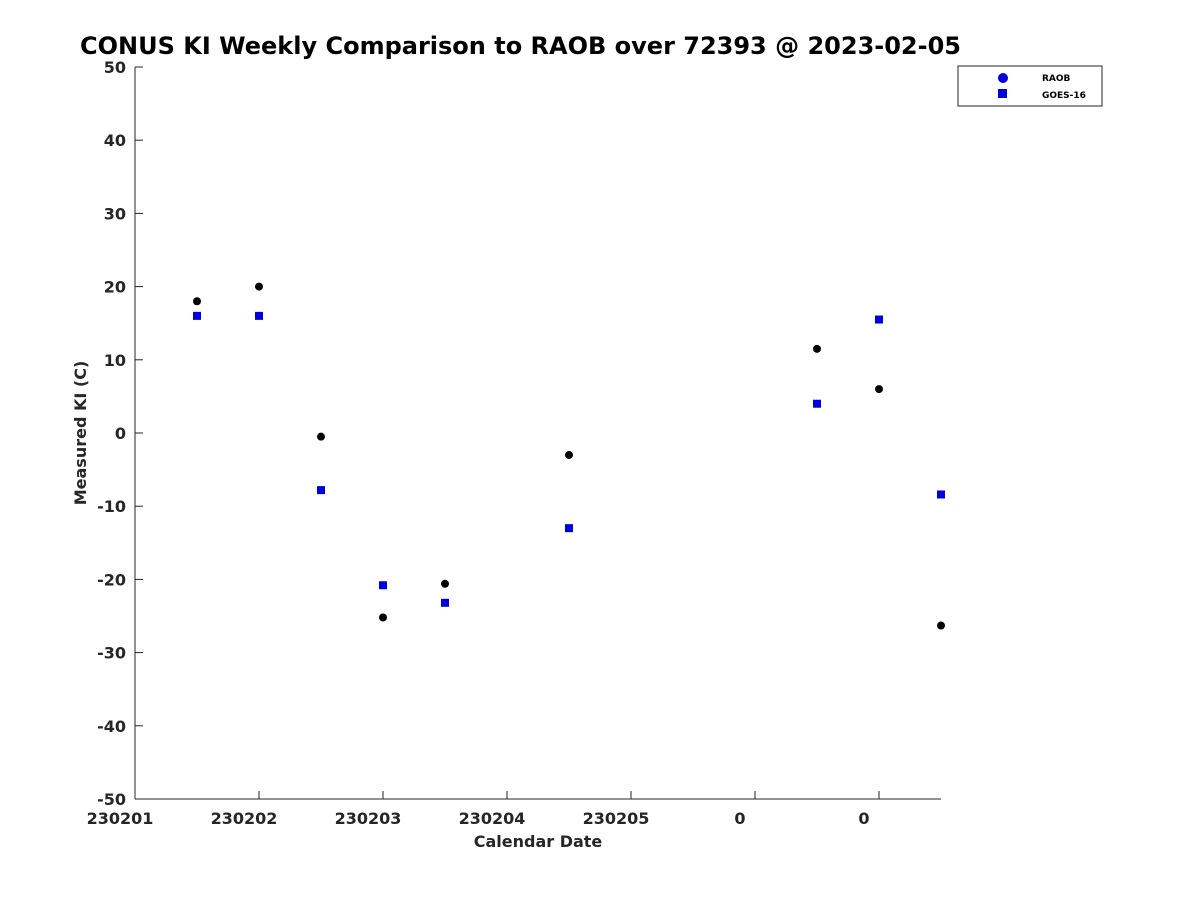 Image resolution: width=1200 pixels, height=900 pixels. I want to click on y-tick-label: 40, so click(115, 140).